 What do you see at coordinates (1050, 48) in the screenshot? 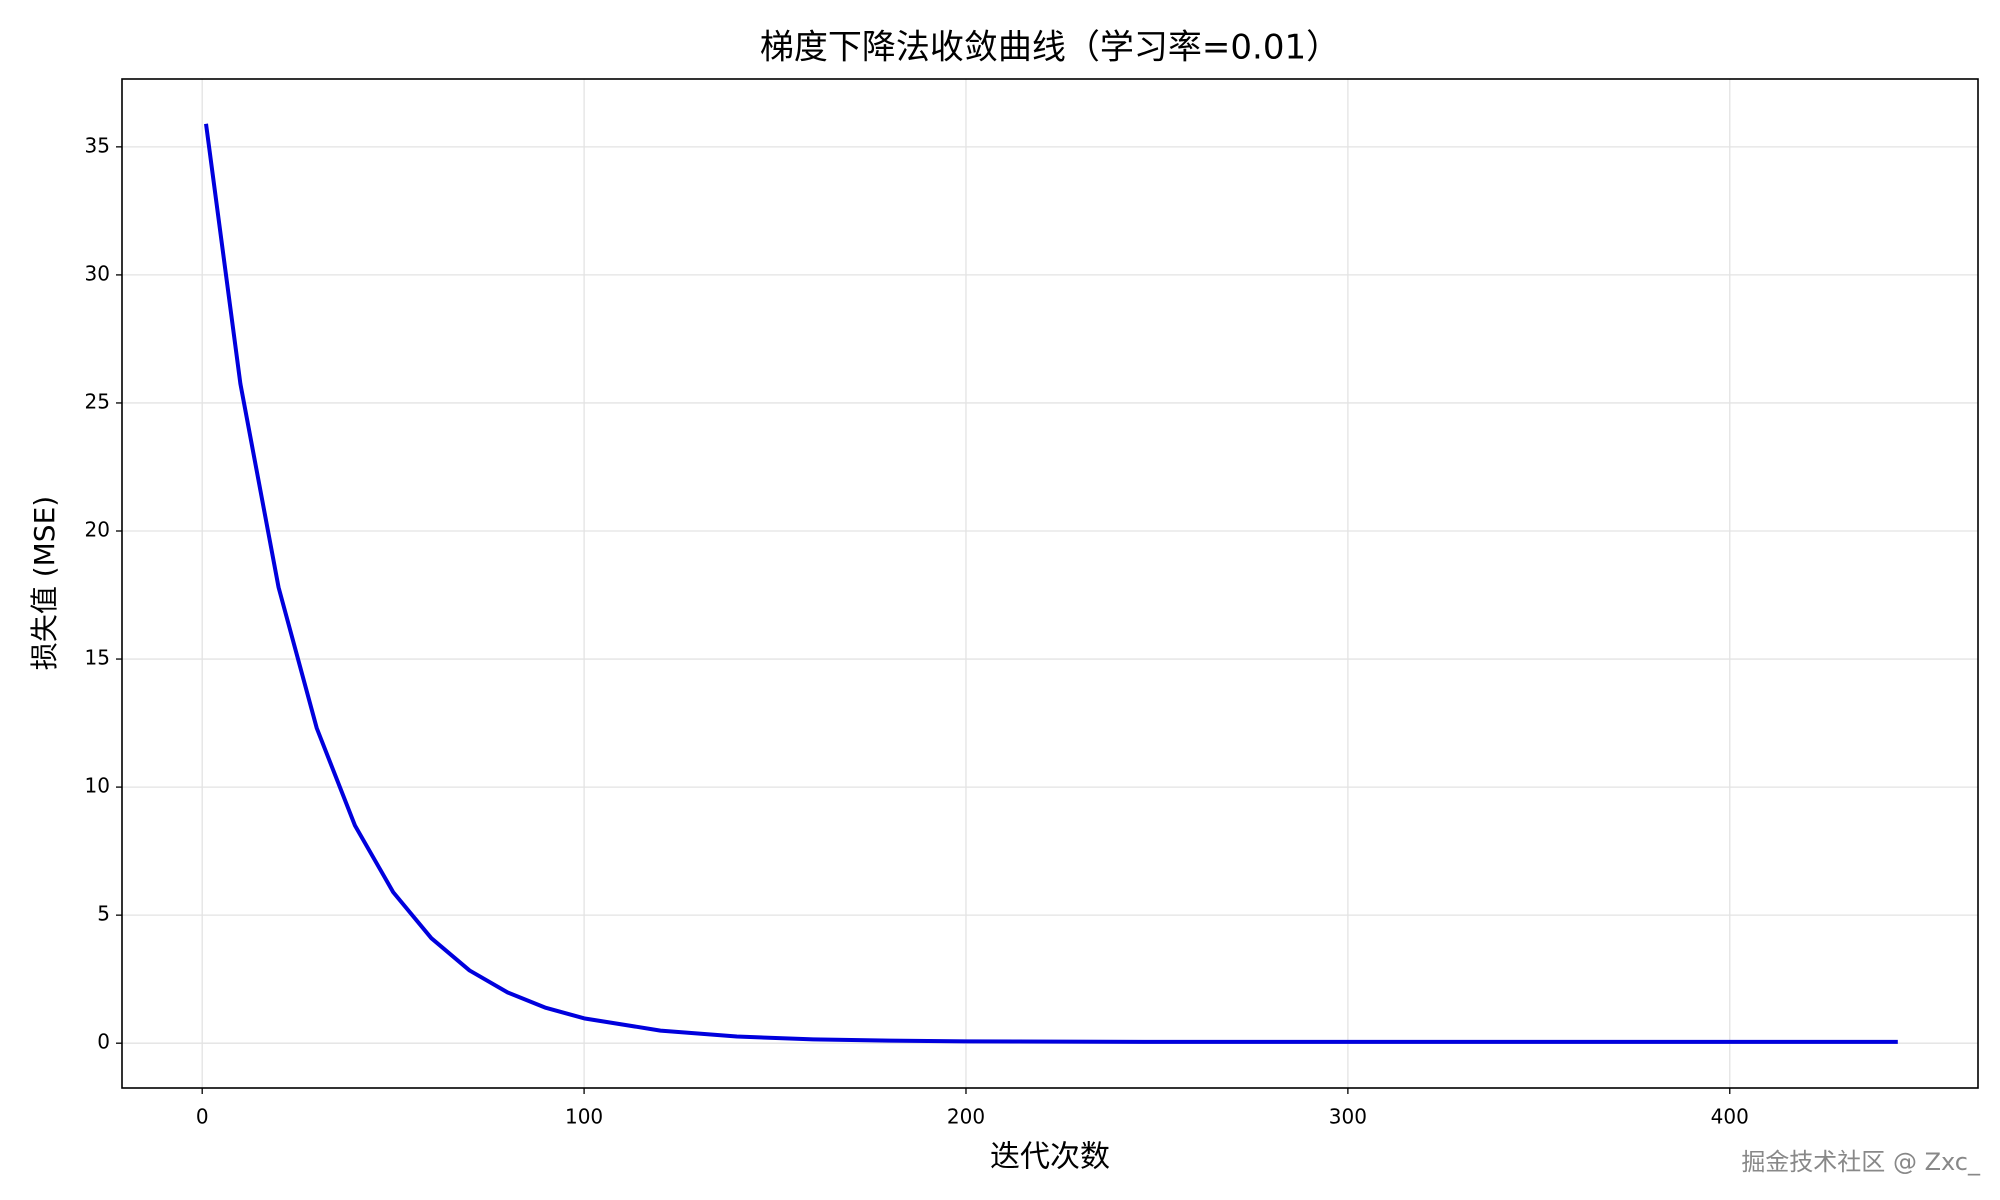
I see `chart-title: 梯度下降法收敛曲线（学习率=0.01）` at bounding box center [1050, 48].